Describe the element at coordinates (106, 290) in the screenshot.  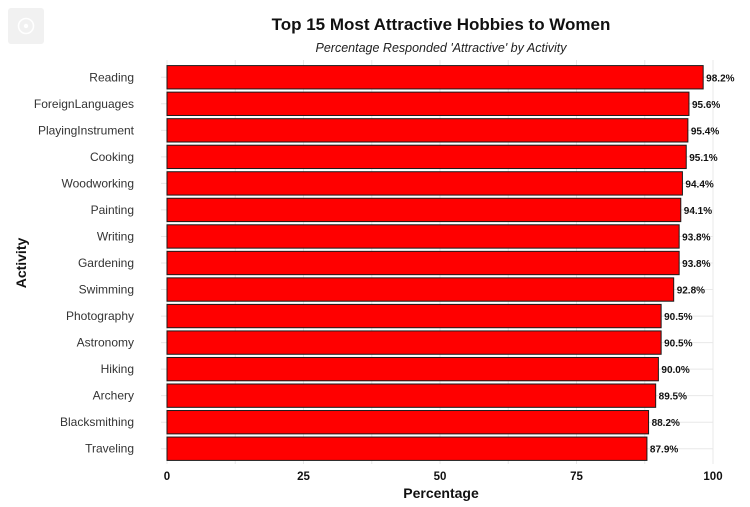
I see `category-label: Swimming` at that location.